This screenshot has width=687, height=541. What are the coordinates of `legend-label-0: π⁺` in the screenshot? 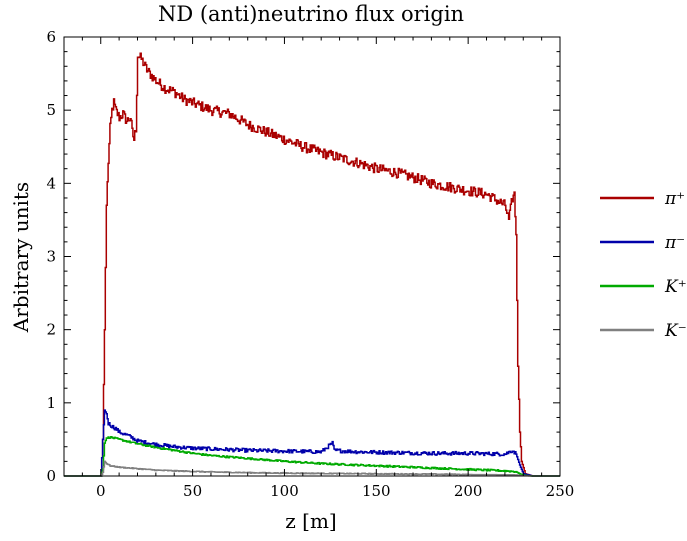 It's located at (674, 199).